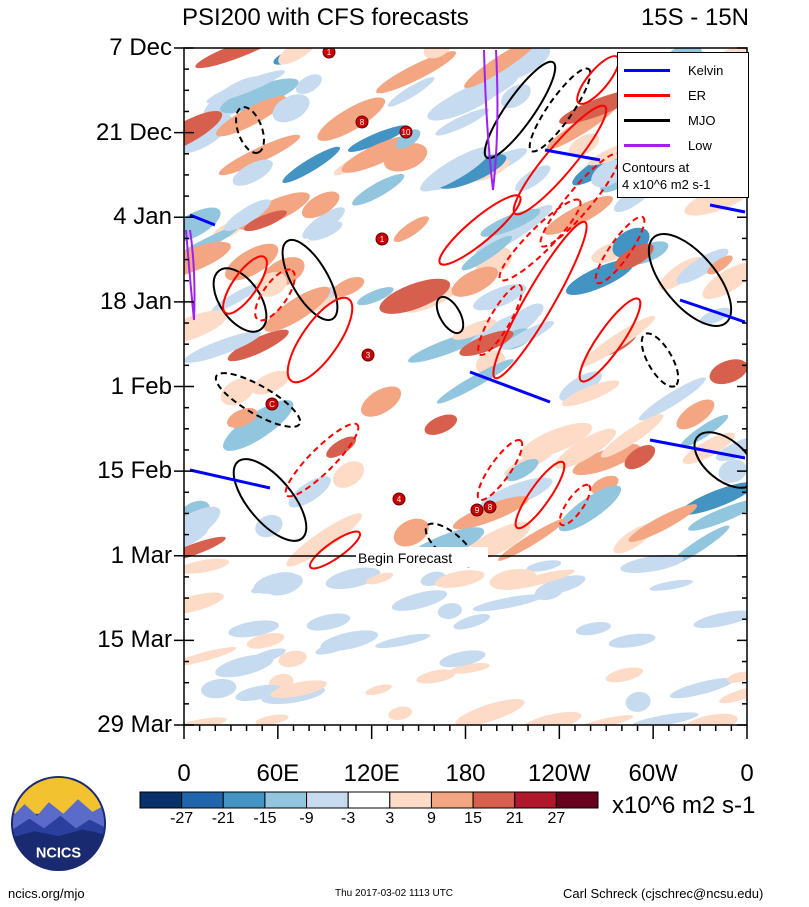  I want to click on storm-label: 3, so click(368, 355).